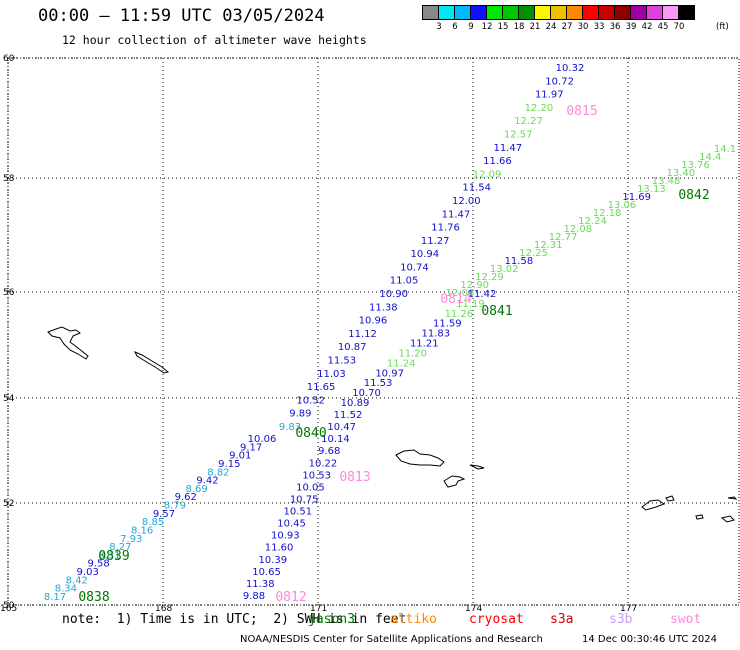  Describe the element at coordinates (142, 530) in the screenshot. I see `wave-height-label: 8.16` at that location.